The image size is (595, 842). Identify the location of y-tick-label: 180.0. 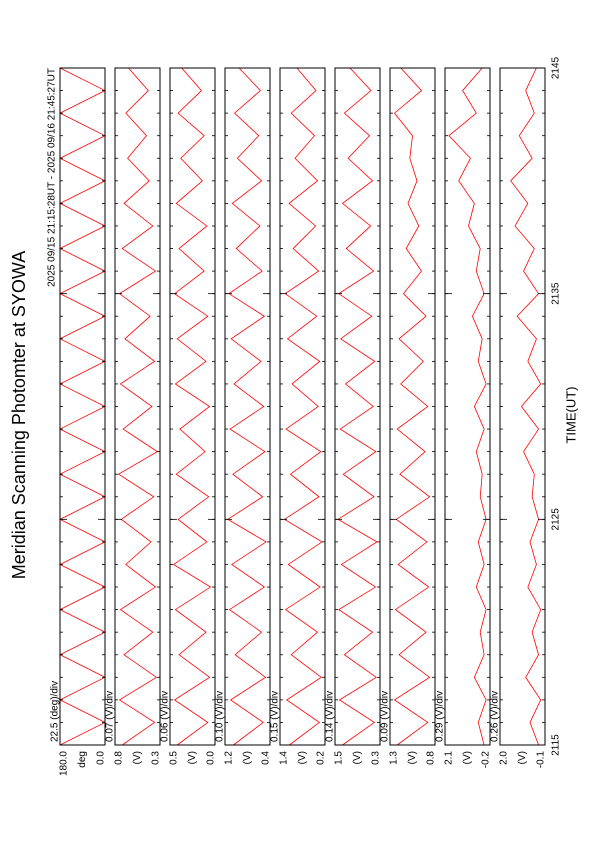
(64, 763).